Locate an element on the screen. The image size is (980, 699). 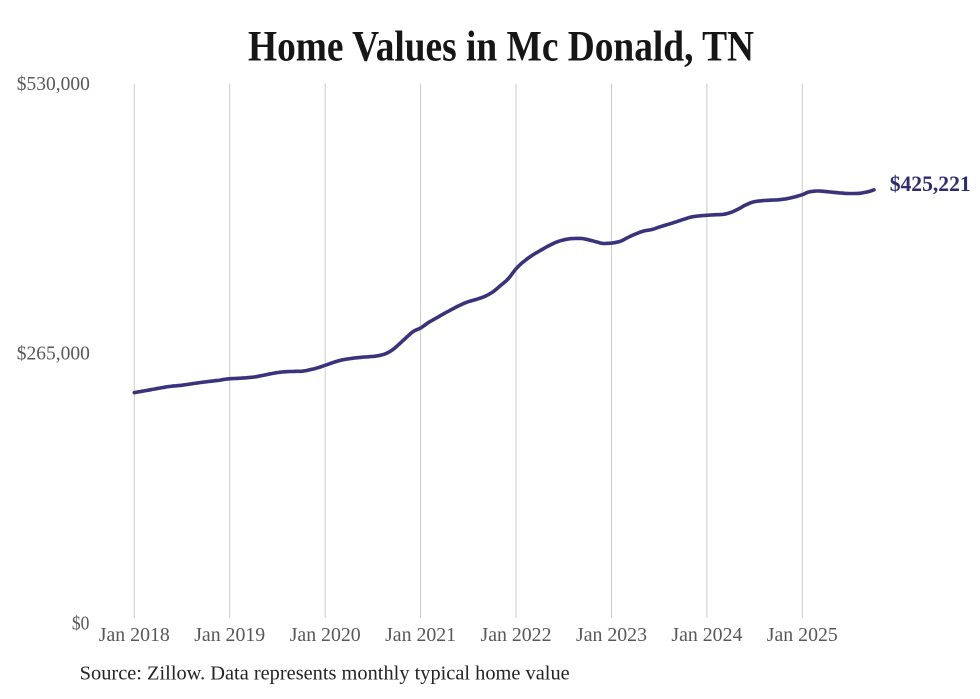
svg-text: $0 is located at coordinates (81, 624).